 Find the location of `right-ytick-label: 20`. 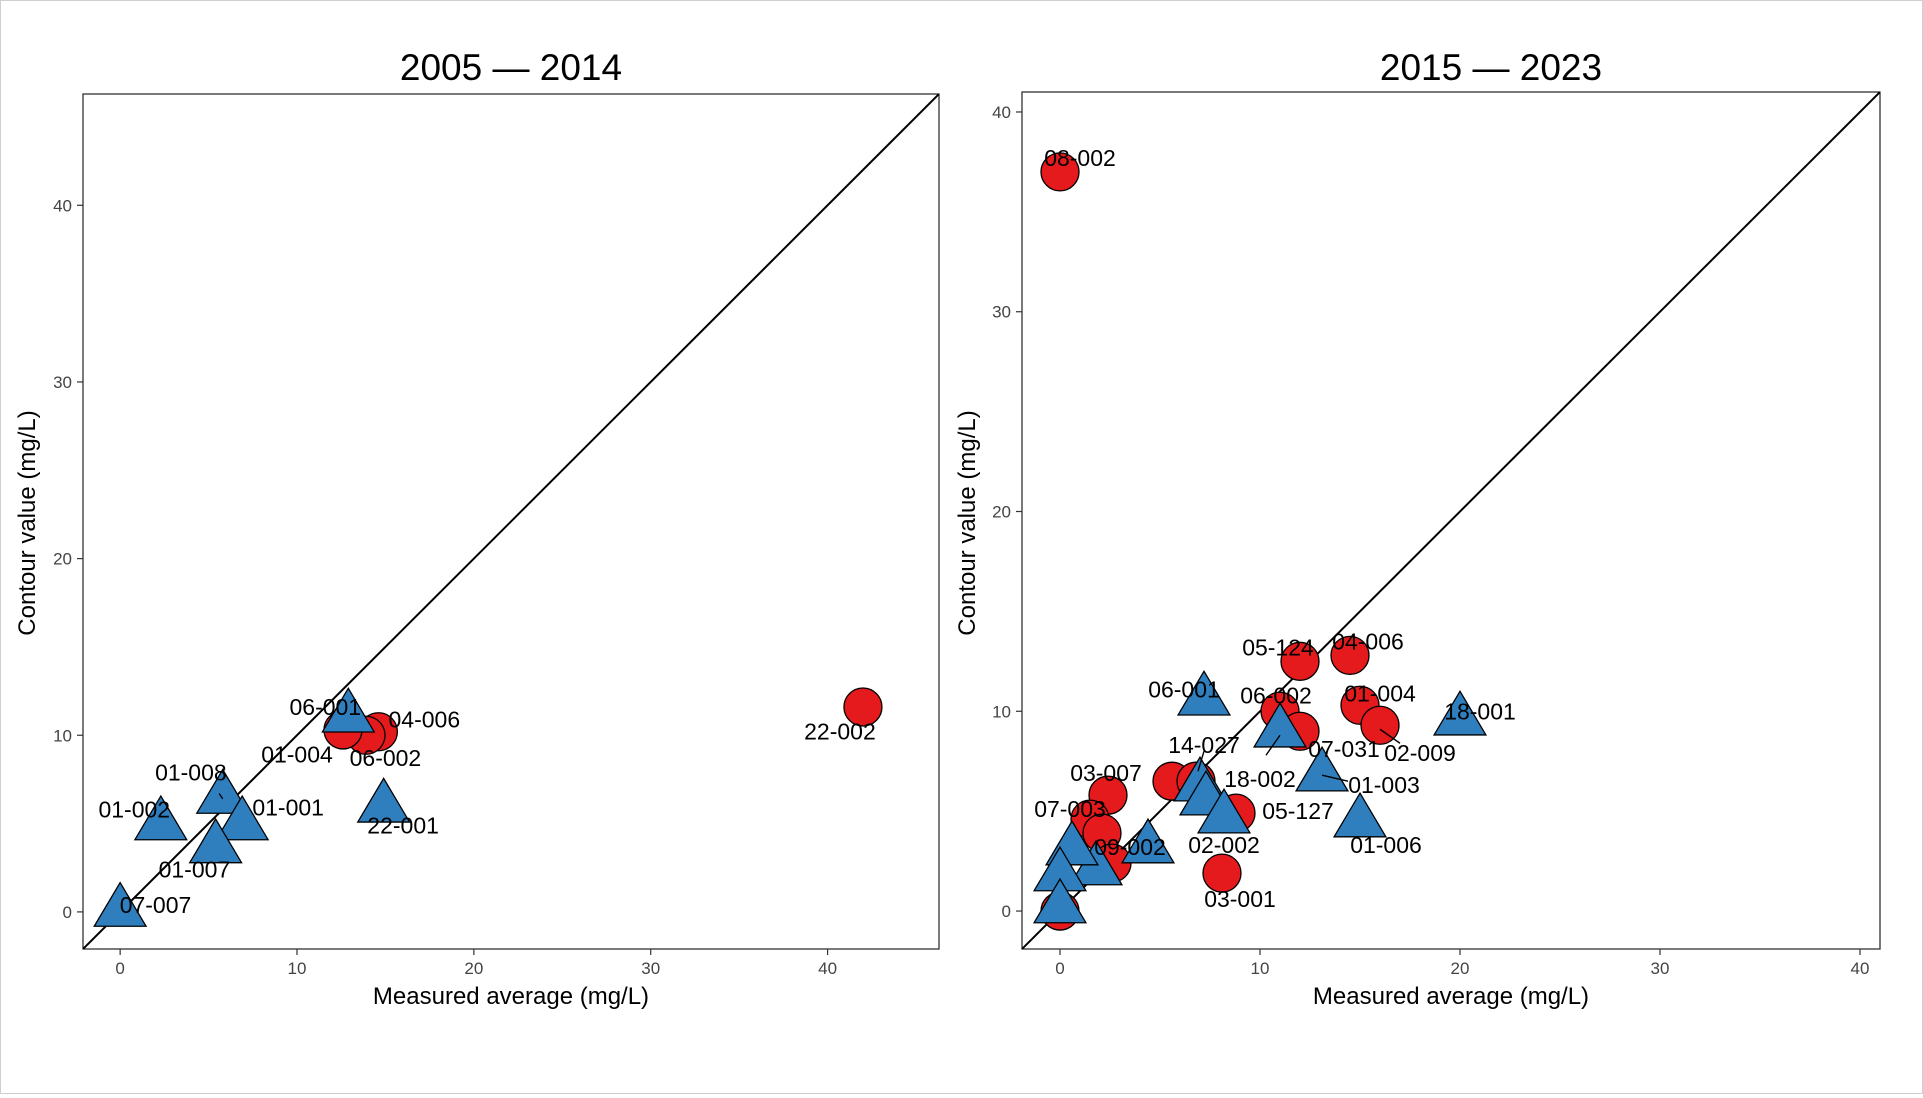

right-ytick-label: 20 is located at coordinates (1001, 512).